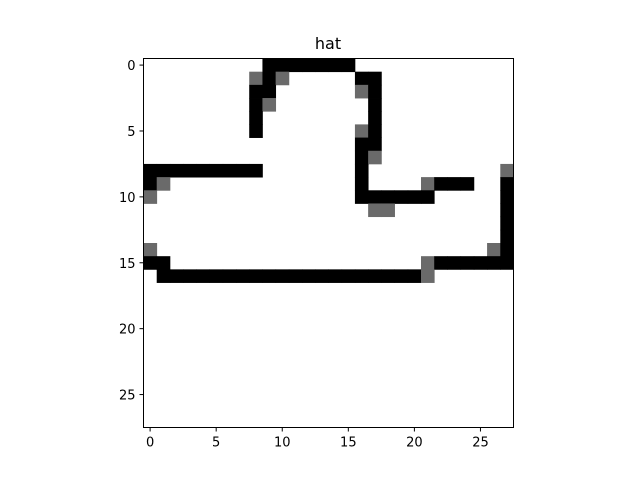  What do you see at coordinates (131, 132) in the screenshot?
I see `y-tick-label: 5` at bounding box center [131, 132].